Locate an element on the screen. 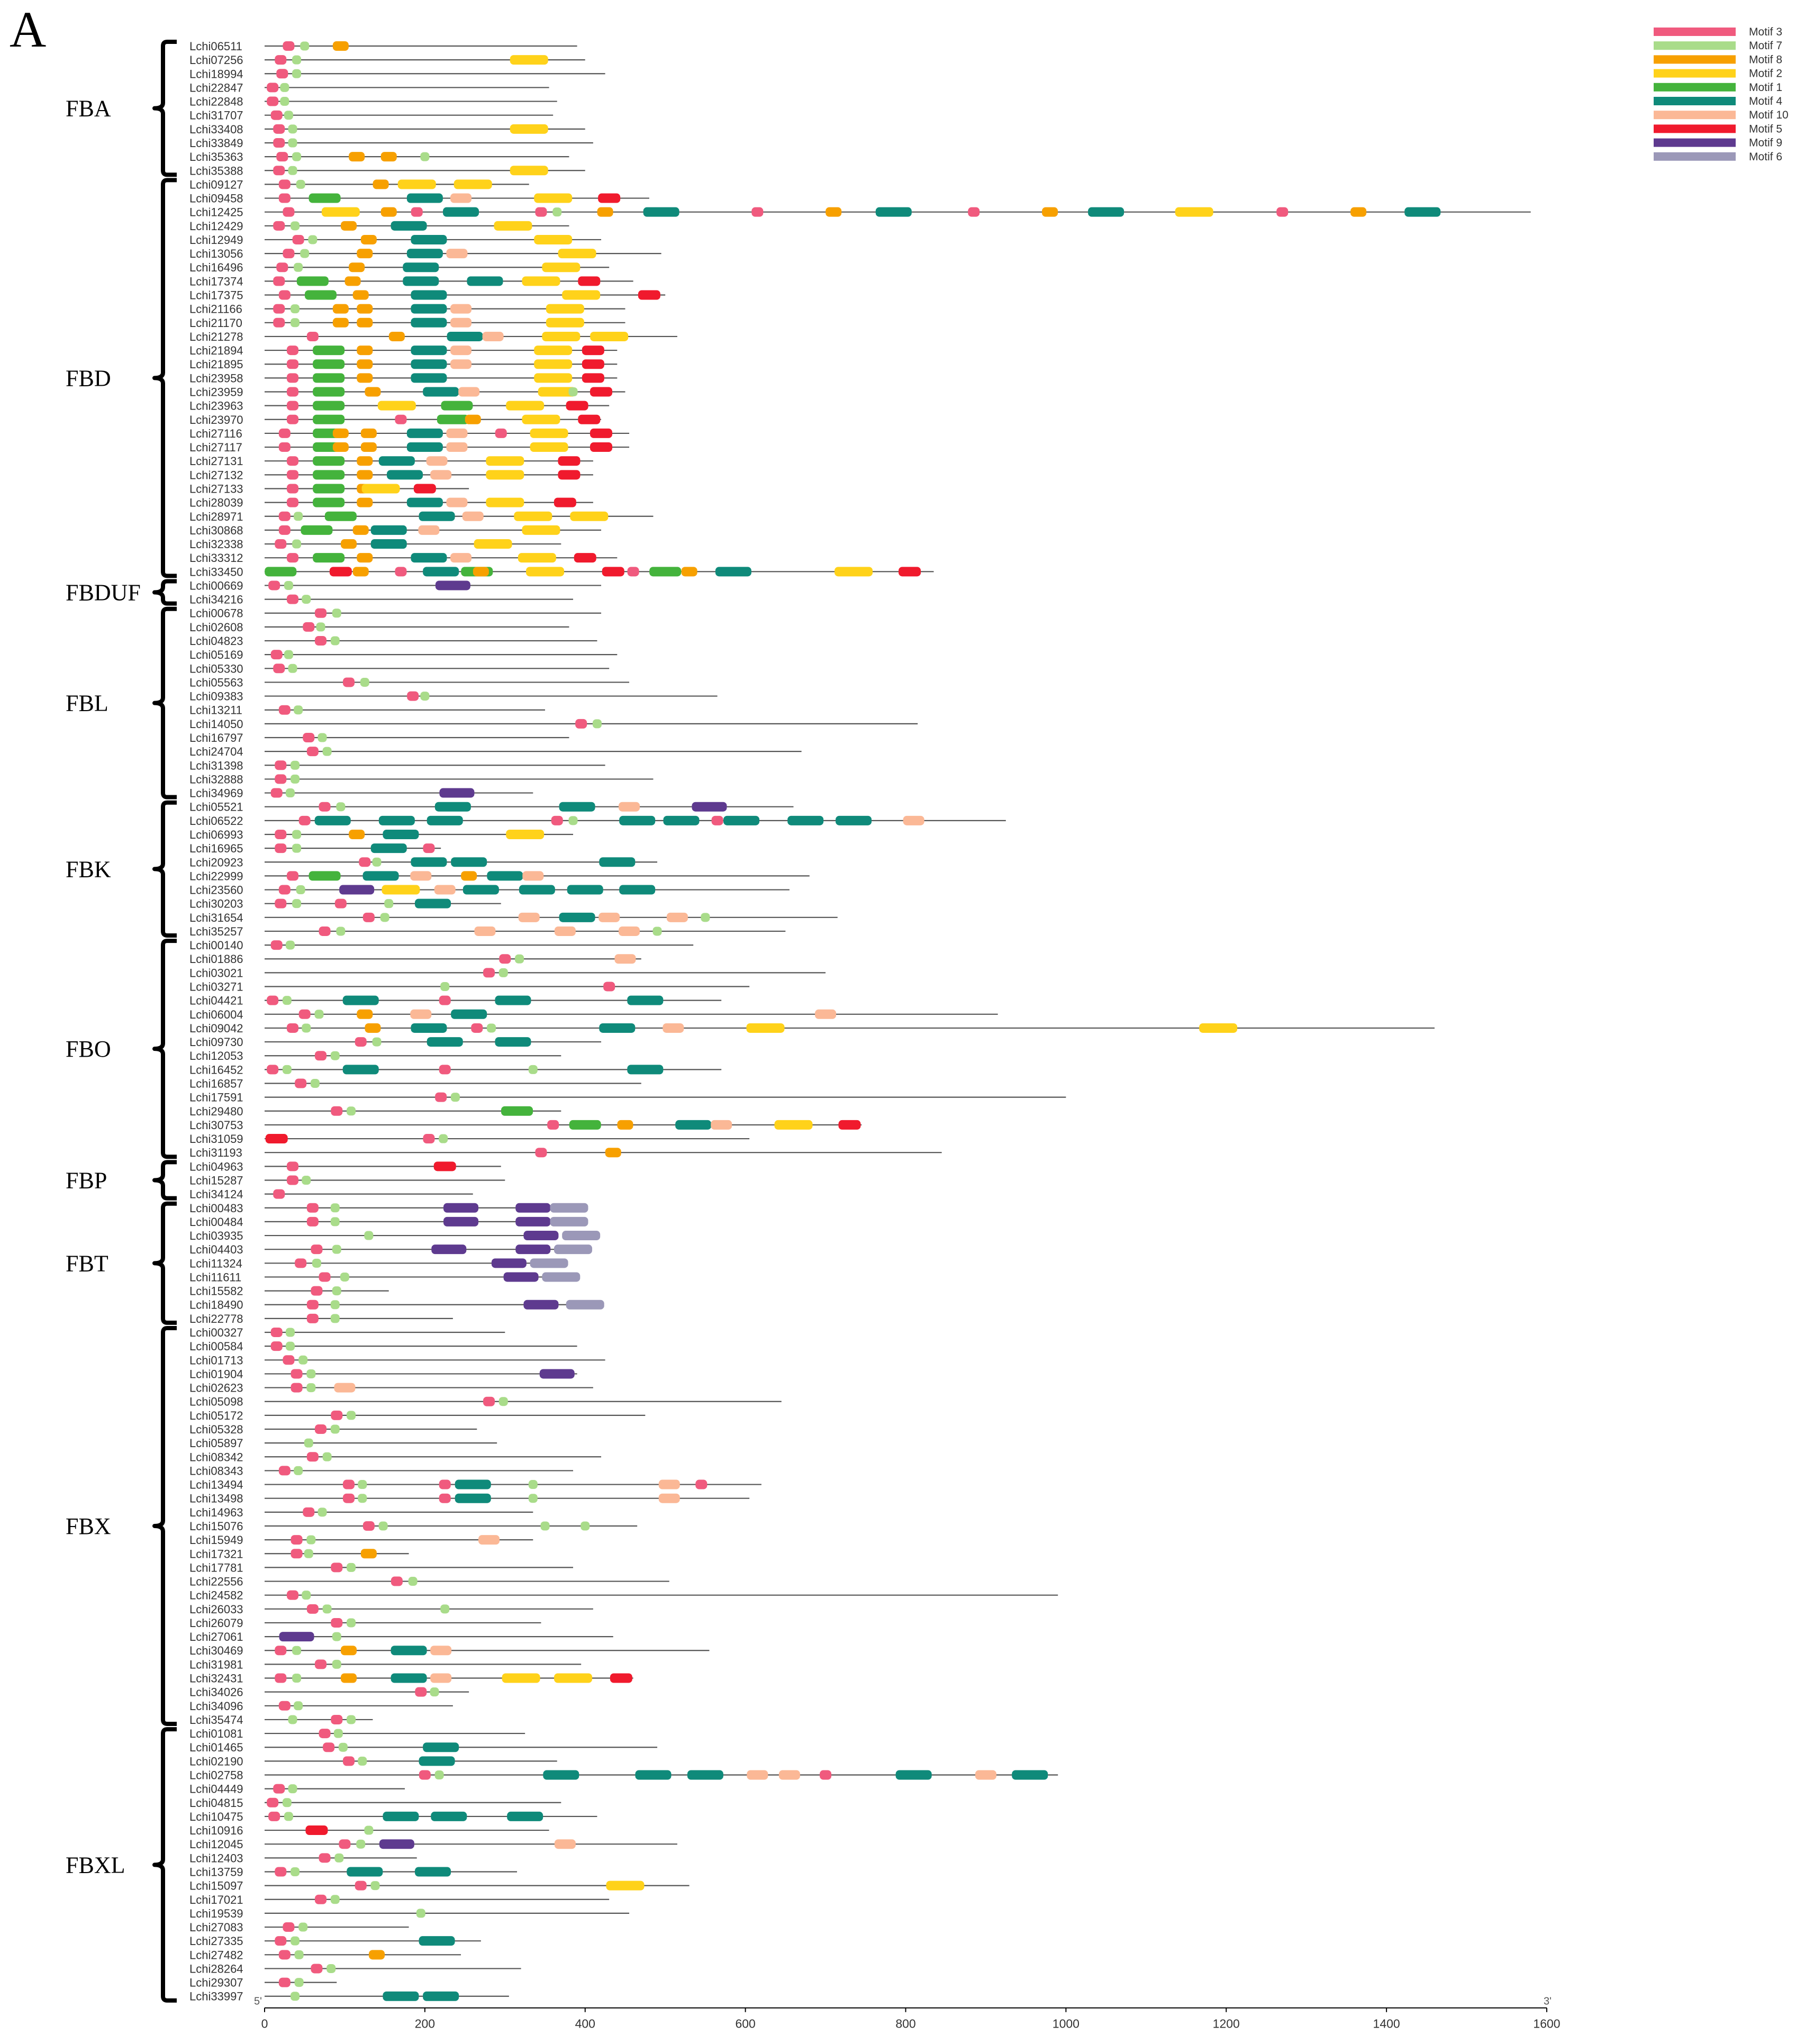 The image size is (1805, 2044). gene-row: Lchi06993 is located at coordinates (381, 834).